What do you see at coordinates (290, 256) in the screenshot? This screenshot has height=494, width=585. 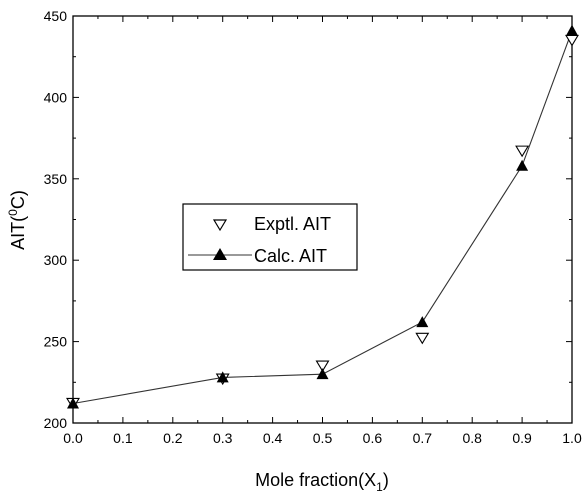 I see `legend-calc-label: Calc. AIT` at bounding box center [290, 256].